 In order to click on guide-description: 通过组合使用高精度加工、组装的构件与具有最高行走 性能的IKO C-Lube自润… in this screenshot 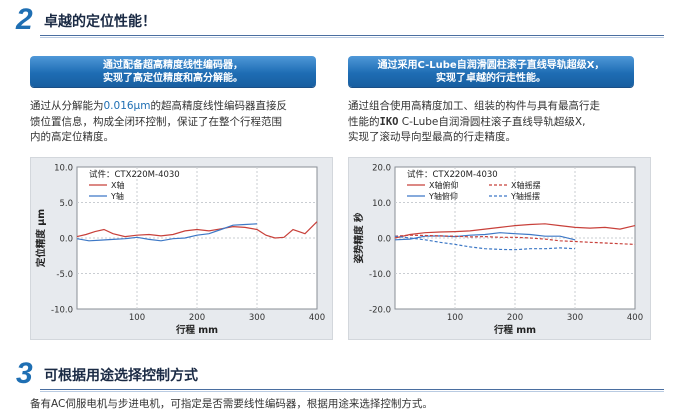, I will do `click(498, 122)`.